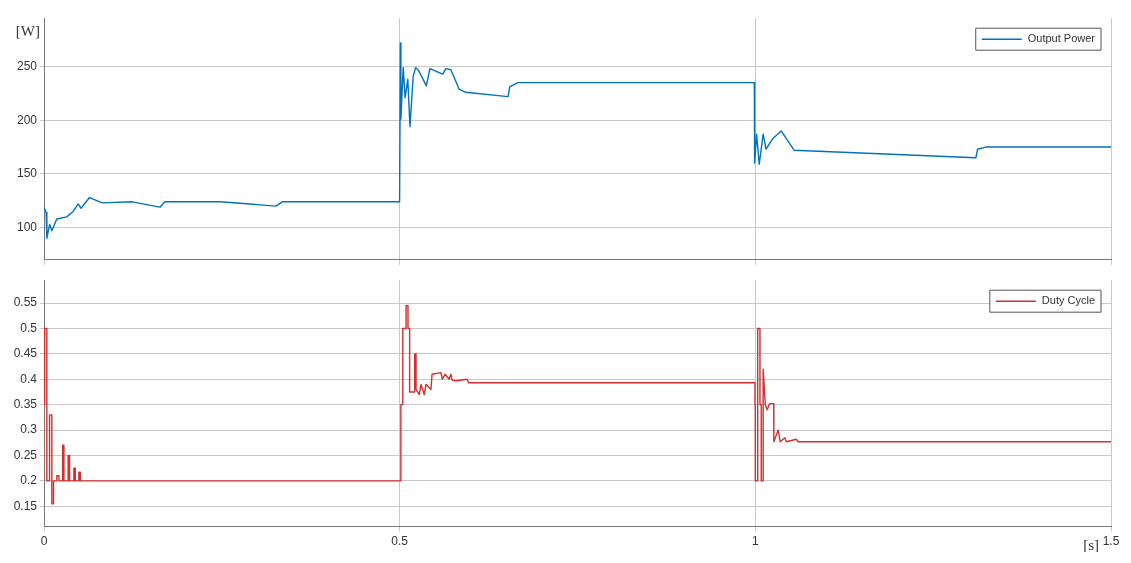 This screenshot has height=563, width=1131. I want to click on x-axis-title: [s], so click(1091, 545).